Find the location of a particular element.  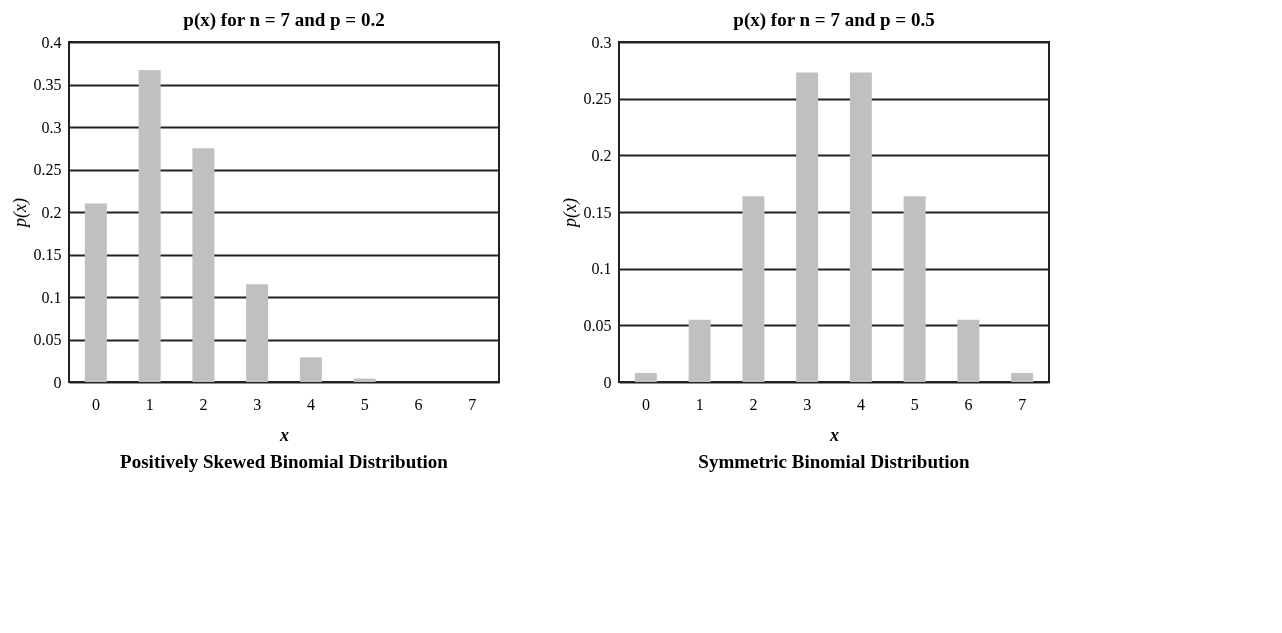

y-tick-label: 0.35 is located at coordinates (47, 84).